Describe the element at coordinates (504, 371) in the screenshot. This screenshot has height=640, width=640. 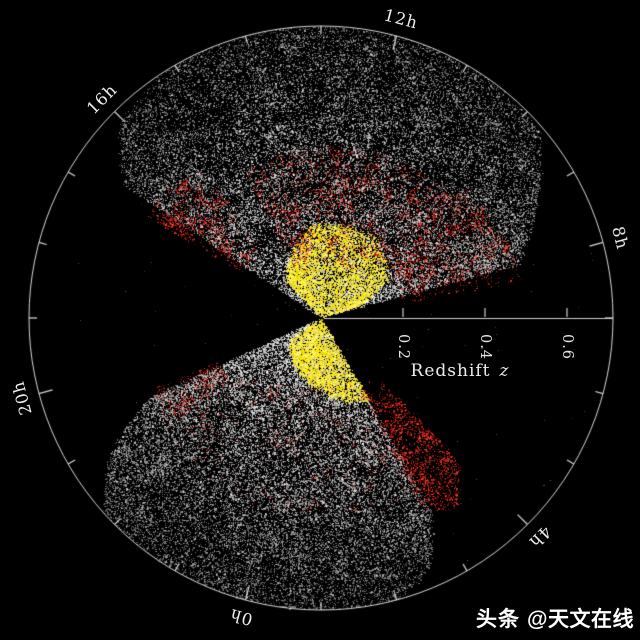
I see `axis-title-variable: z` at that location.